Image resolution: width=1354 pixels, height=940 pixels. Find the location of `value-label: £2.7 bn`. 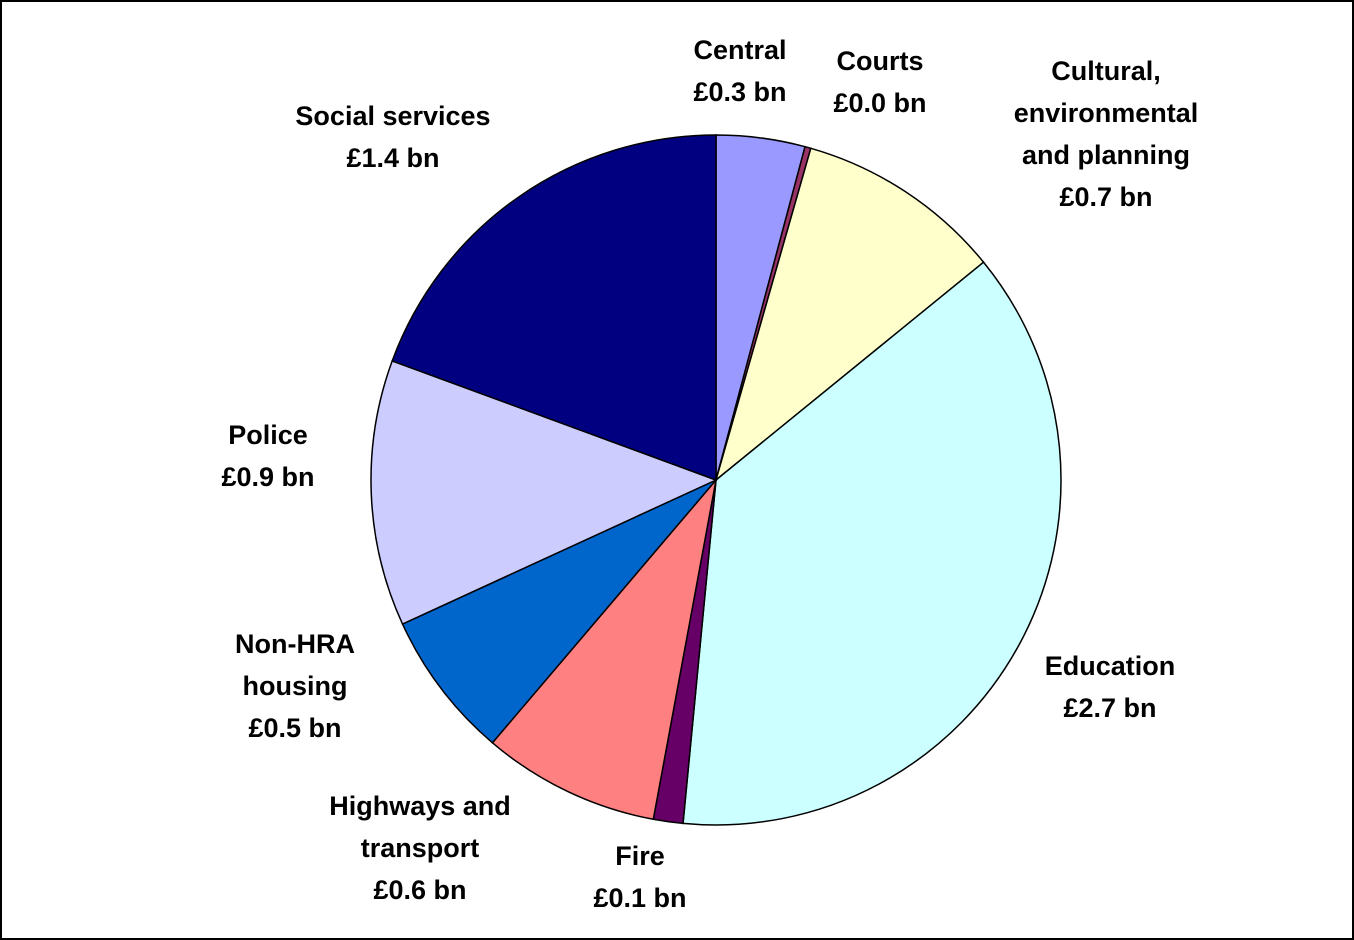

value-label: £2.7 bn is located at coordinates (1109, 708).